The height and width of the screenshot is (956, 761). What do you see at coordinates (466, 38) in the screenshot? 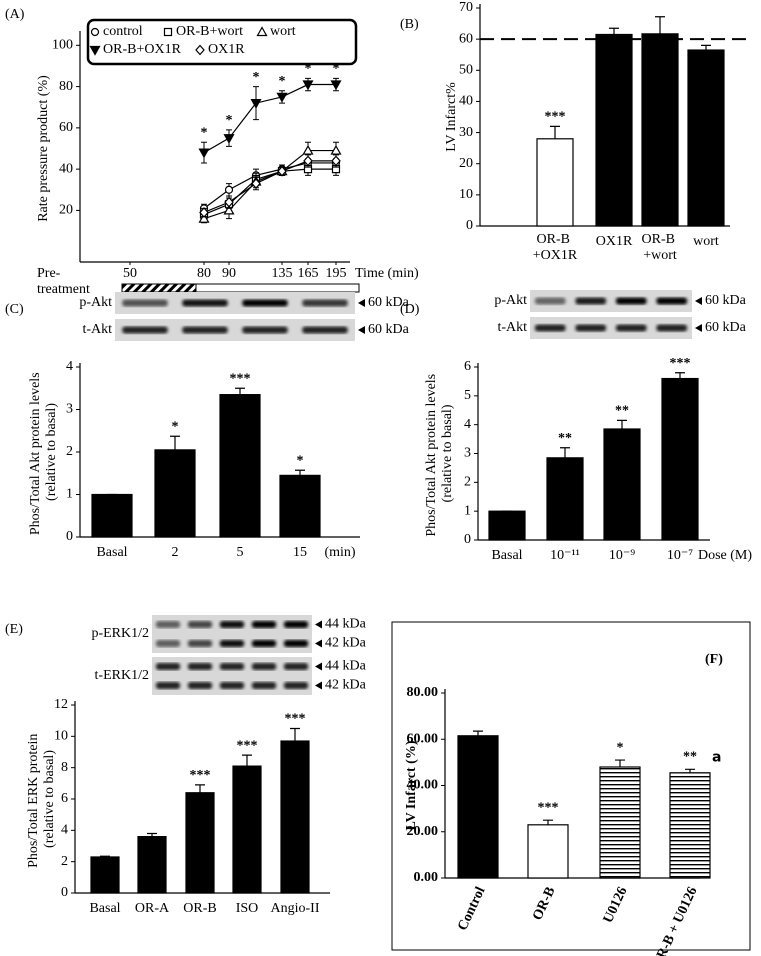
I see `y-tick-label: 60` at bounding box center [466, 38].